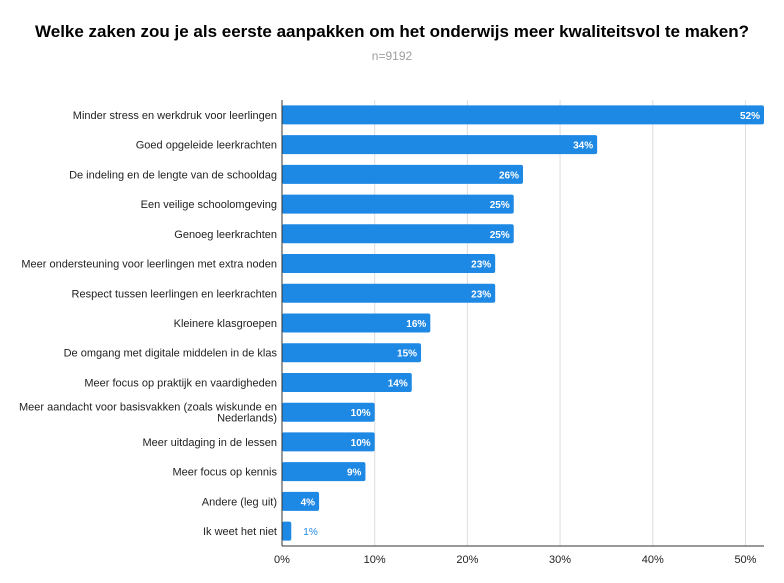 The width and height of the screenshot is (784, 583). I want to click on category-label: Andere (leg uit), so click(239, 502).